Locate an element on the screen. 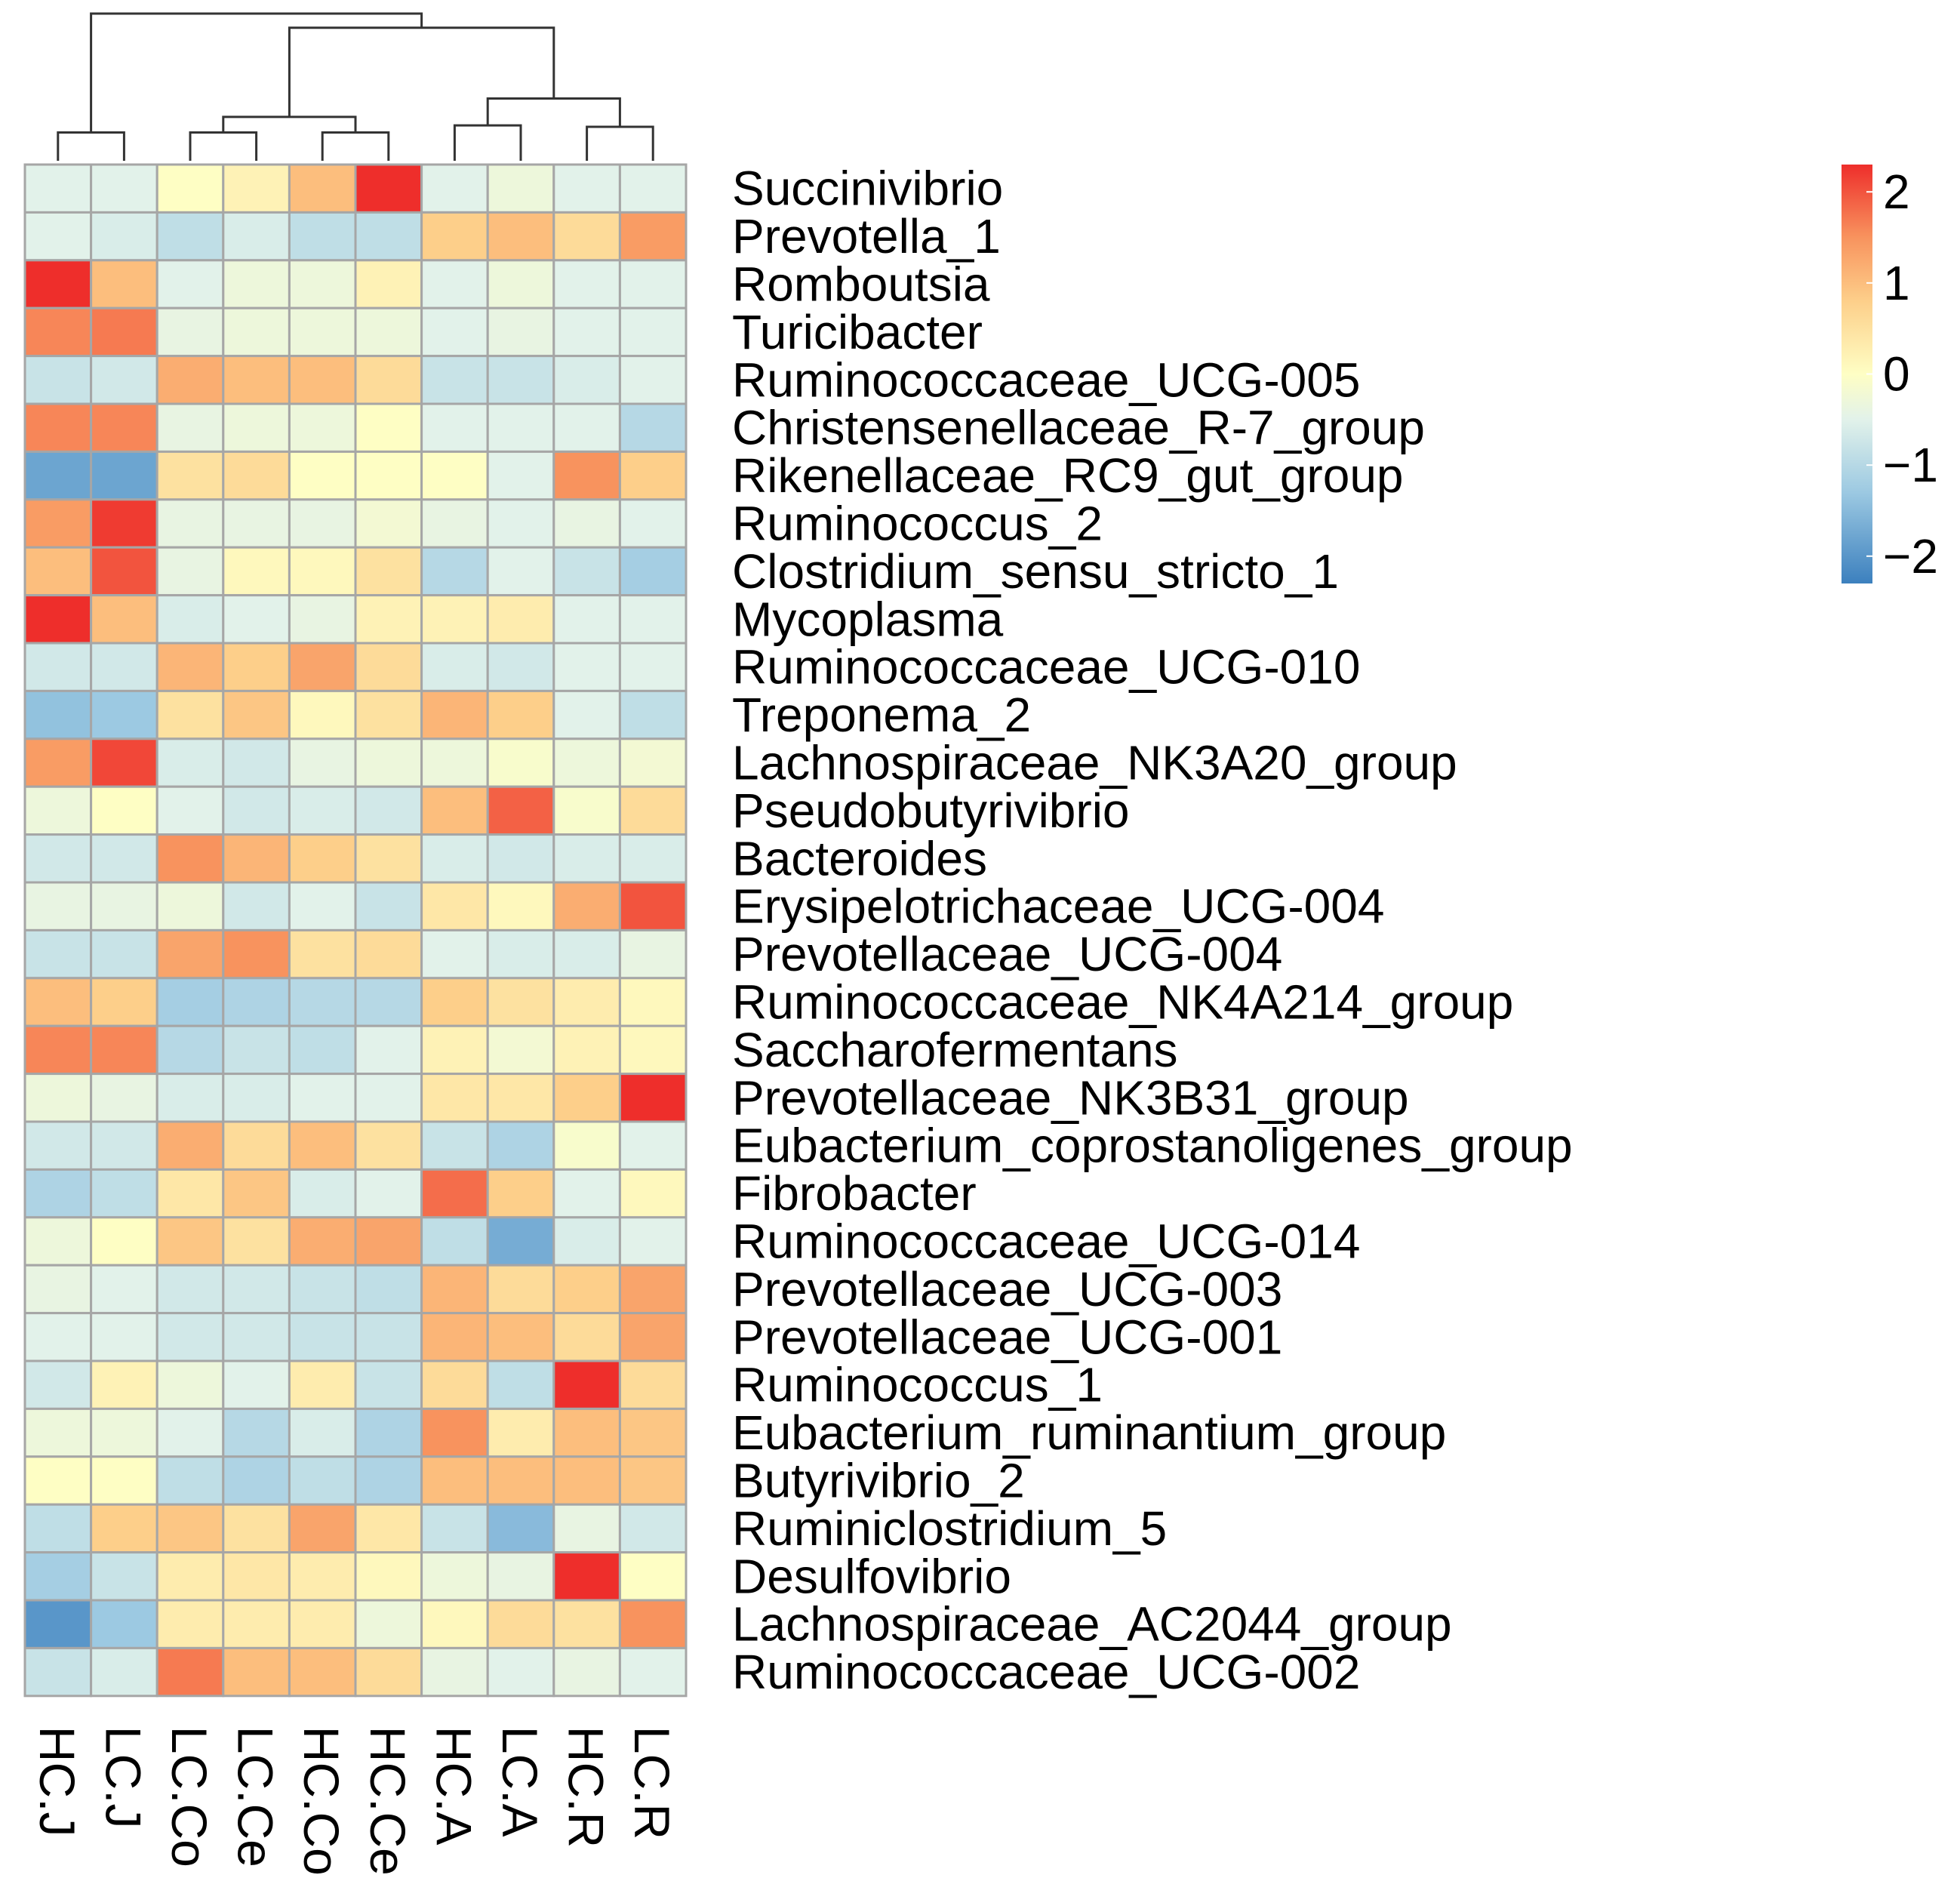 This screenshot has height=1878, width=1960. color-legend-ticks: 2 1 0 −1 −2 is located at coordinates (1902, 374).